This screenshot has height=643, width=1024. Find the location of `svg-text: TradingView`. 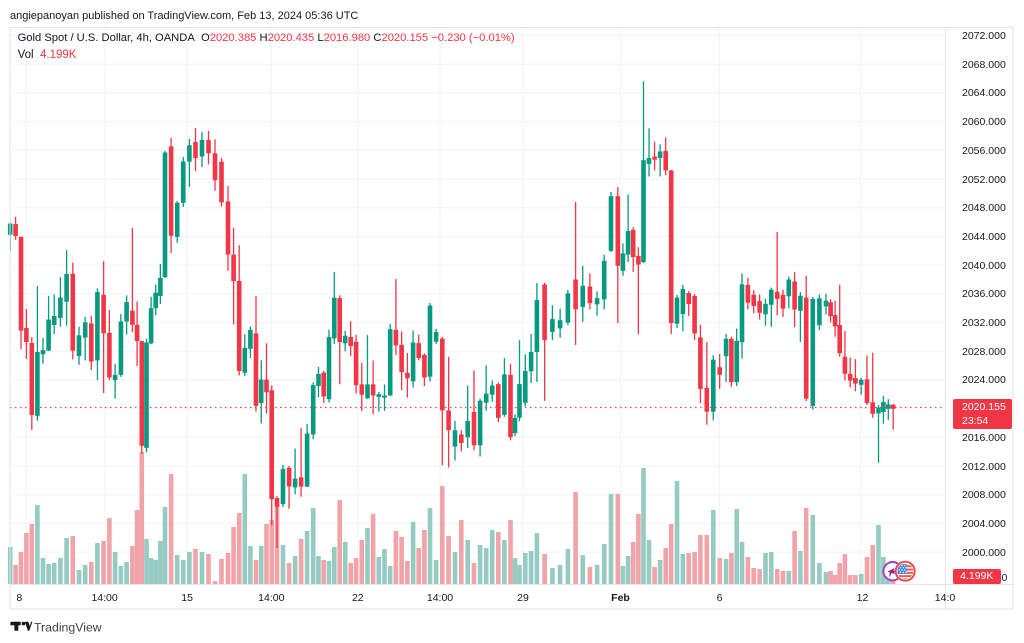

svg-text: TradingView is located at coordinates (68, 628).